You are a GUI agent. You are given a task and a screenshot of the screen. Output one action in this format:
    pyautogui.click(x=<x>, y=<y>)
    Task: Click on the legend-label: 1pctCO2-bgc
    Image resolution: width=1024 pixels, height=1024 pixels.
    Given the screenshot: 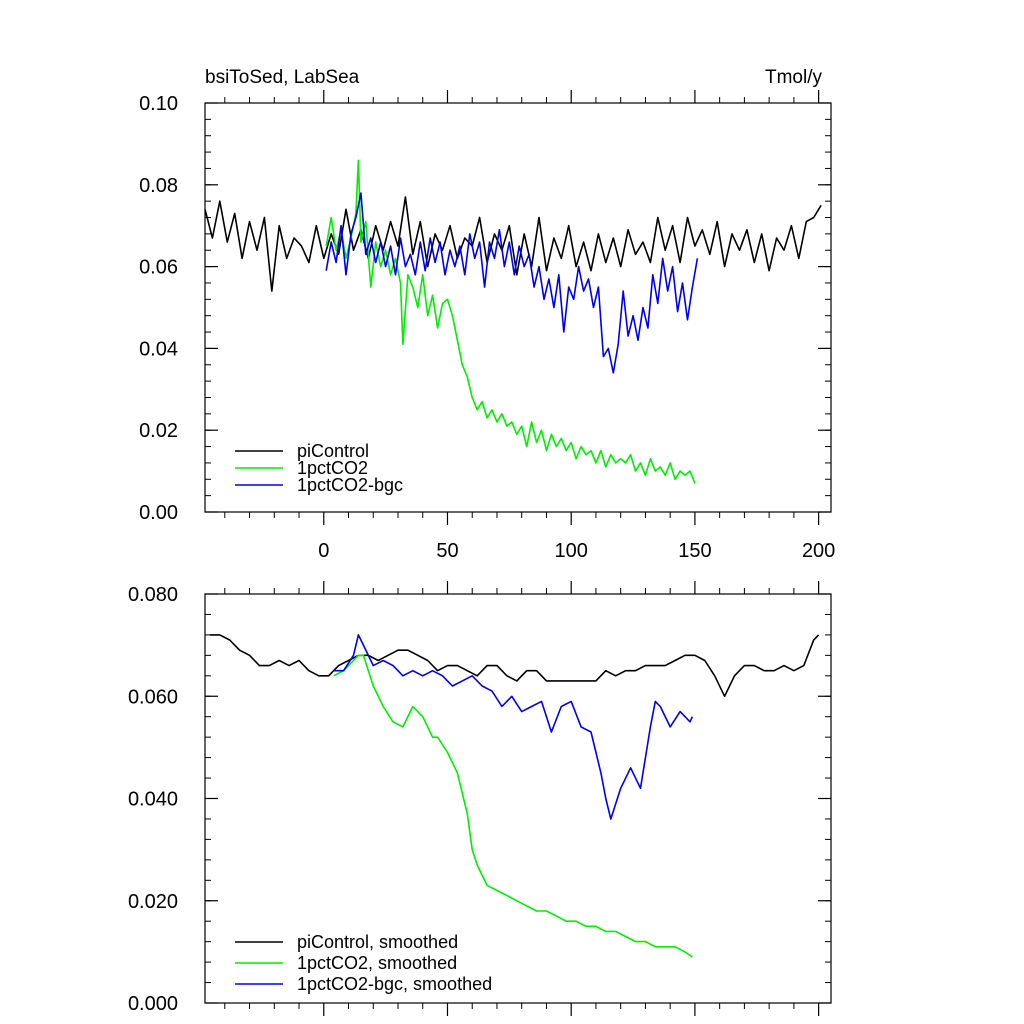 What is the action you would take?
    pyautogui.click(x=350, y=485)
    